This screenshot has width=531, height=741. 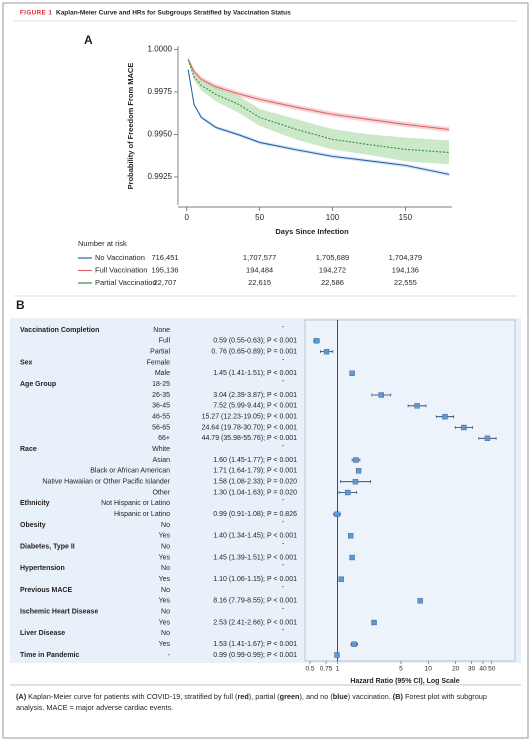 What do you see at coordinates (255, 492) in the screenshot?
I see `estimate-label: 1.30 (1.04-1.63); P = 0.020` at bounding box center [255, 492].